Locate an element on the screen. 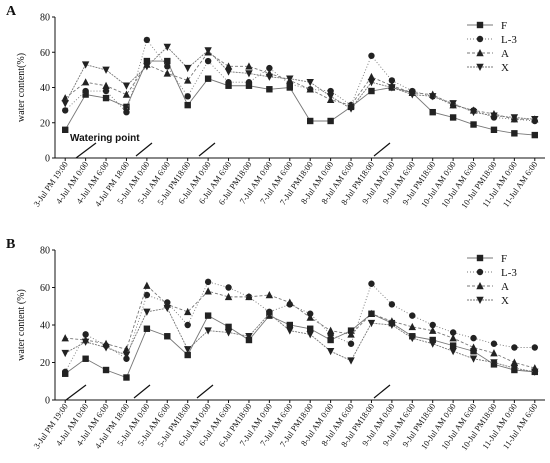 This screenshot has width=550, height=463. y-tick-label: 60 is located at coordinates (45, 288).